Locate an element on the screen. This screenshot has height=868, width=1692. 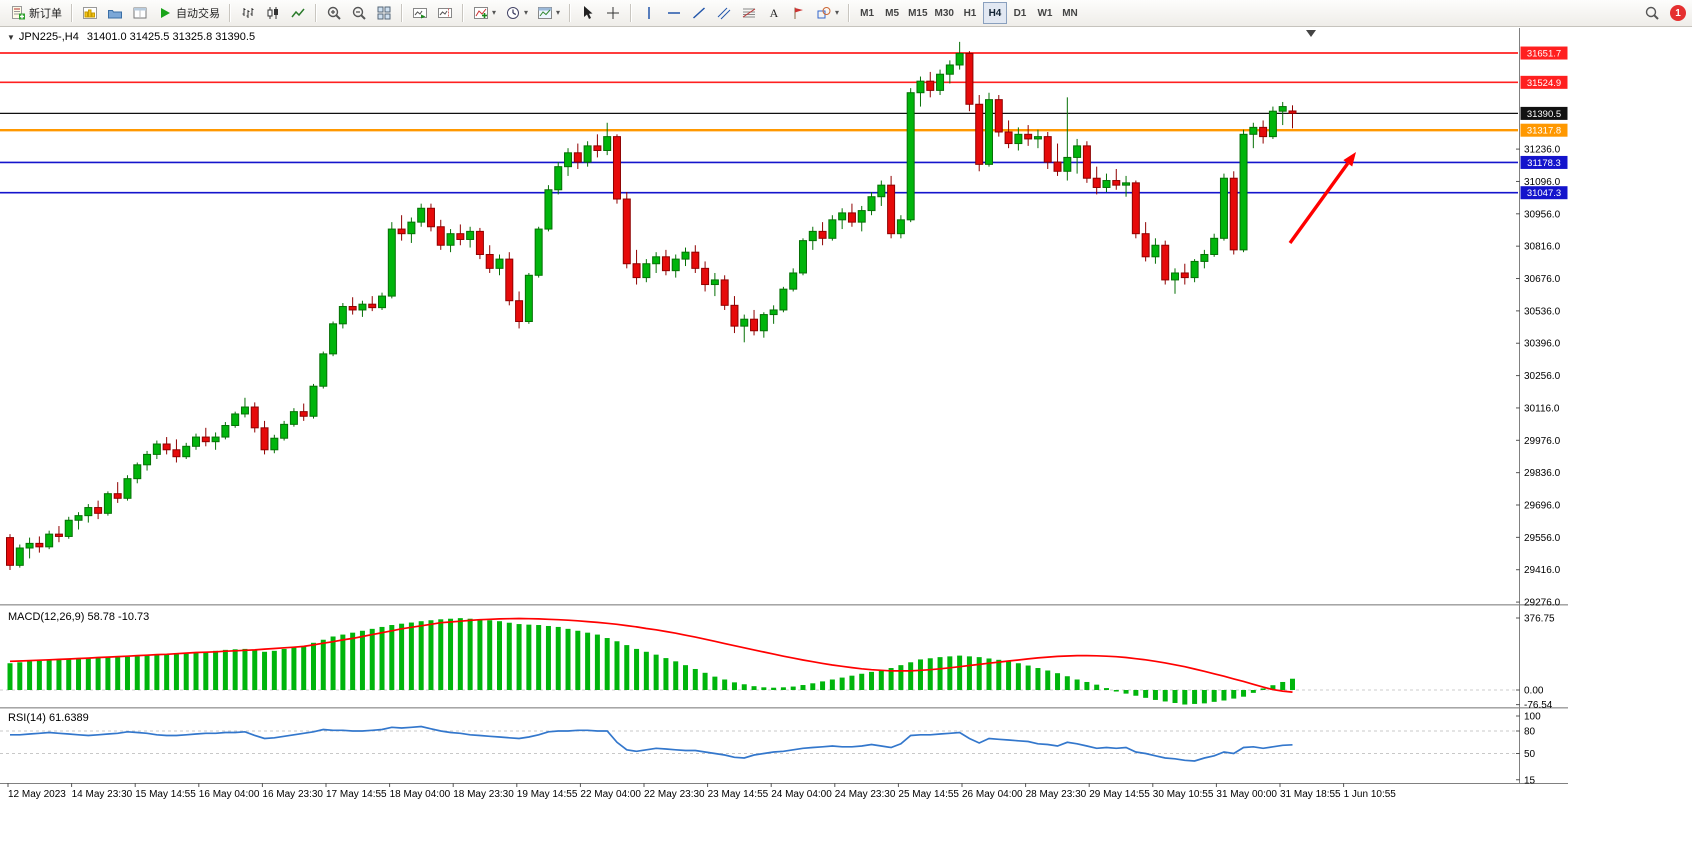
price-badge-31178.3: 31178.3 is located at coordinates (1544, 162).